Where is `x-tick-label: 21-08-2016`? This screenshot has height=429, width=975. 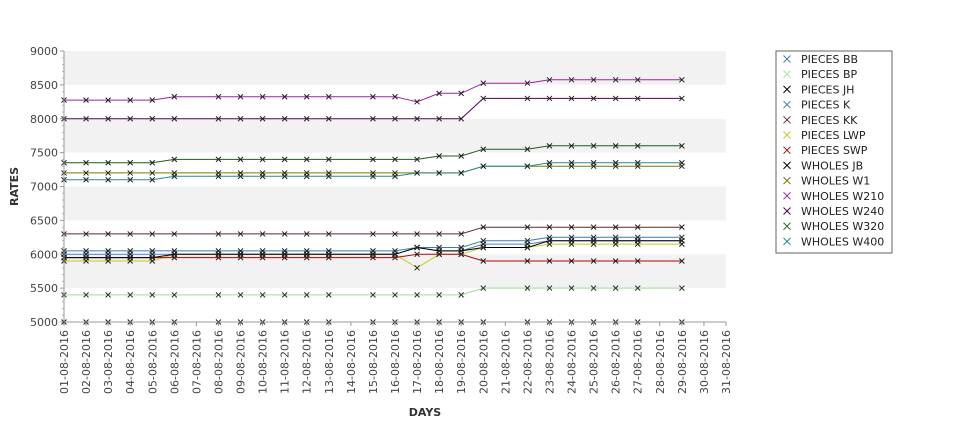 x-tick-label: 21-08-2016 is located at coordinates (505, 362).